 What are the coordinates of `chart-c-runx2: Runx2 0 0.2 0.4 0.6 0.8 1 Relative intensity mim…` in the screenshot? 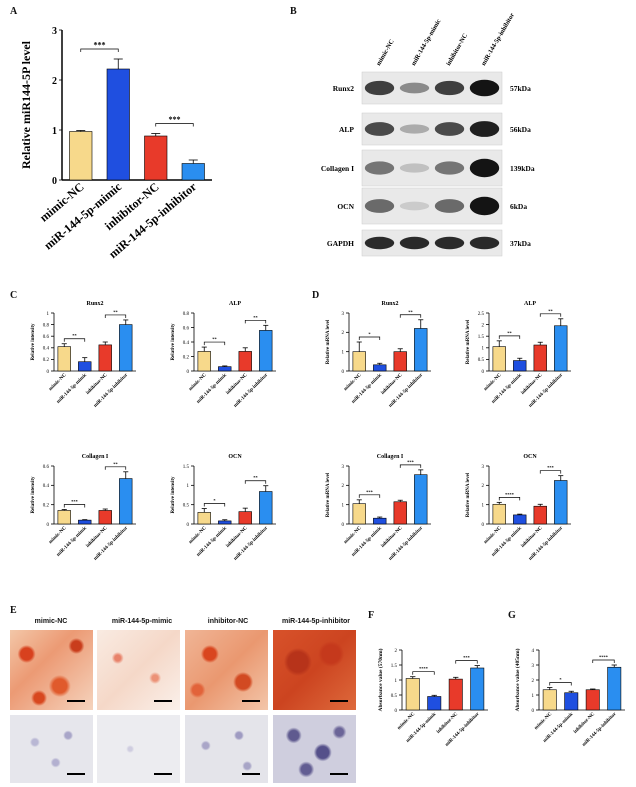 It's located at (83, 355).